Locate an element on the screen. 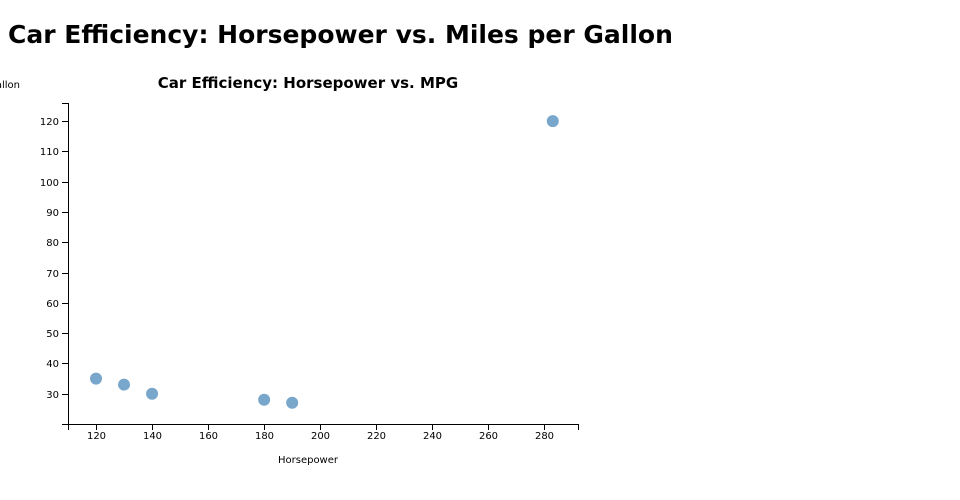  y-tick-label: 90 is located at coordinates (52, 213).